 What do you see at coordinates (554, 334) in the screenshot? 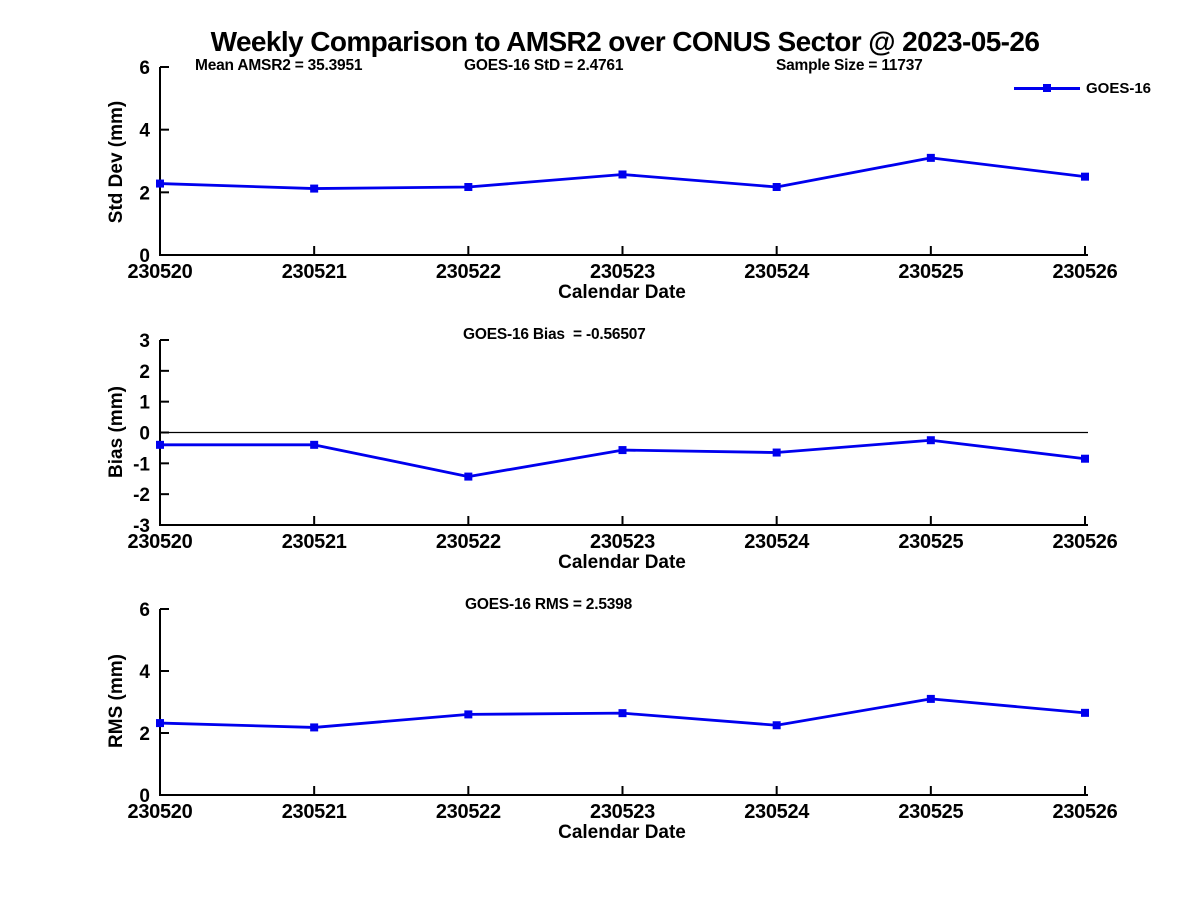
I see `annotation-goes16-bias: GOES-16 Bias = -0.56507` at bounding box center [554, 334].